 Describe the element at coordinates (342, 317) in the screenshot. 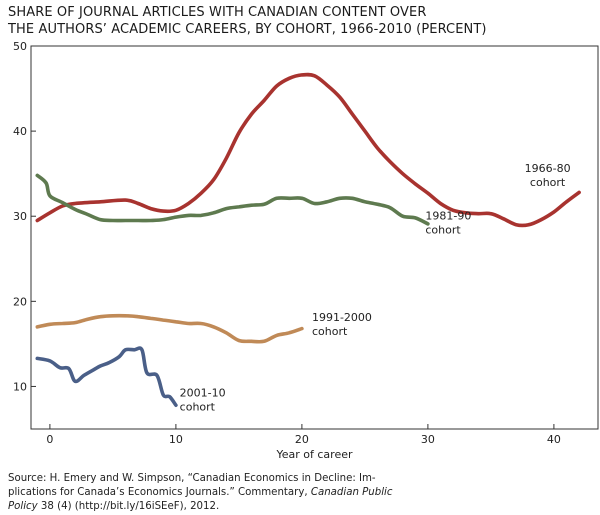

I see `series-label-1991-2000-cohort: 1991-2000` at that location.